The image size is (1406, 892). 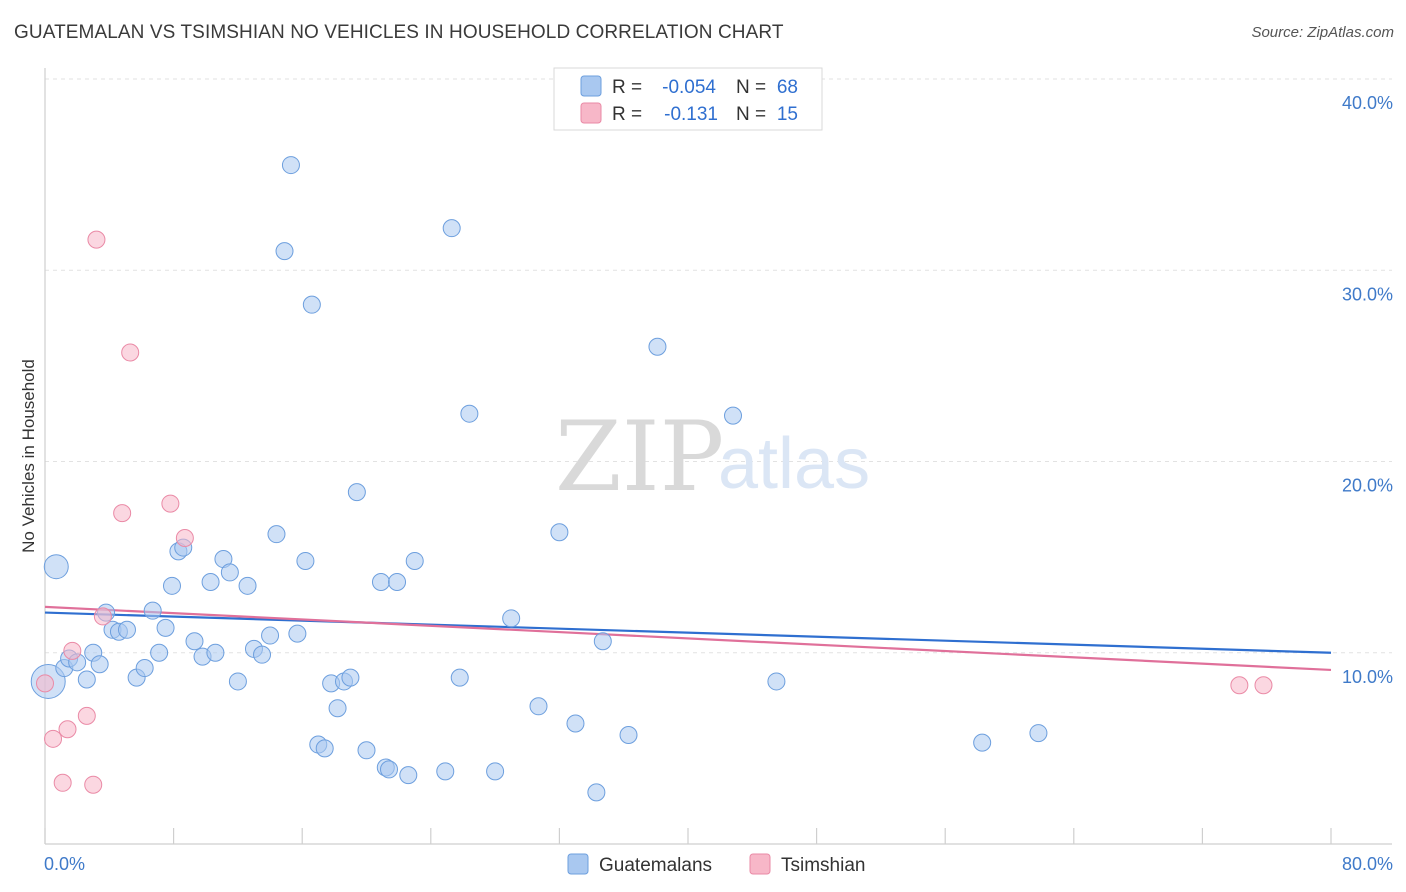 What do you see at coordinates (823, 865) in the screenshot?
I see `series-legend-label-tsimshian: Tsimshian` at bounding box center [823, 865].